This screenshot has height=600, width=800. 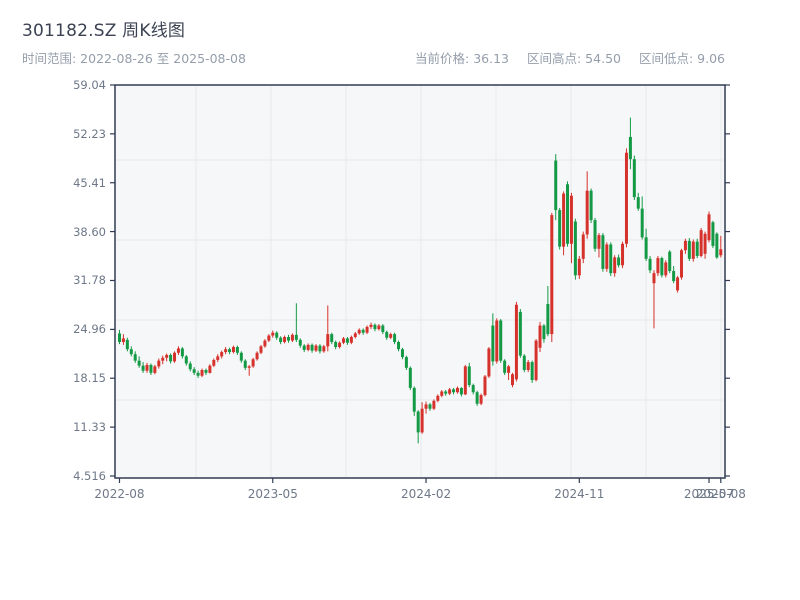 What do you see at coordinates (426, 494) in the screenshot?
I see `x-axis-tick-label: 2024-02` at bounding box center [426, 494].